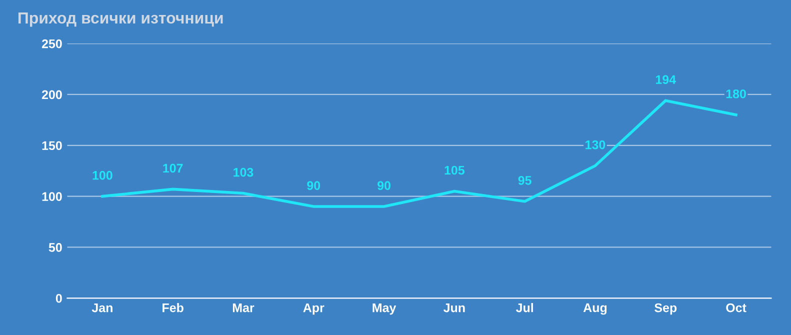 Image resolution: width=791 pixels, height=335 pixels. What do you see at coordinates (596, 145) in the screenshot?
I see `data-label: 130` at bounding box center [596, 145].